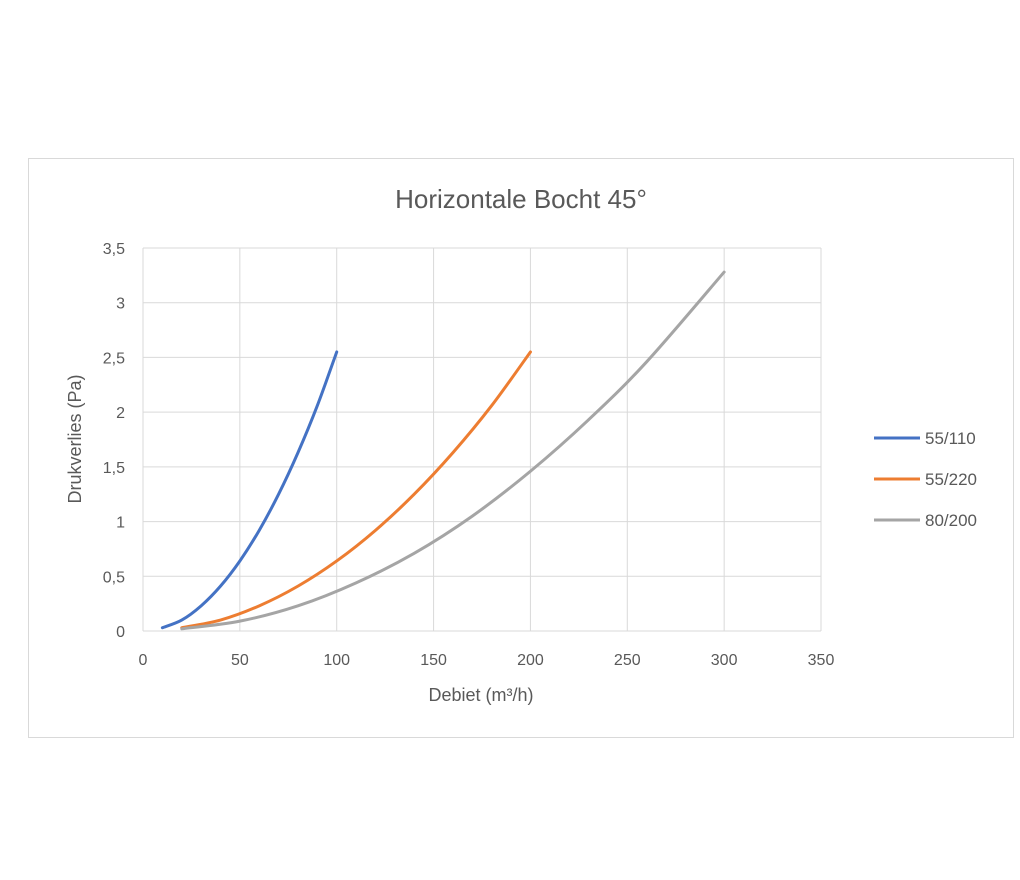 The width and height of the screenshot is (1020, 880). What do you see at coordinates (143, 660) in the screenshot?
I see `x-tick-label: 0` at bounding box center [143, 660].